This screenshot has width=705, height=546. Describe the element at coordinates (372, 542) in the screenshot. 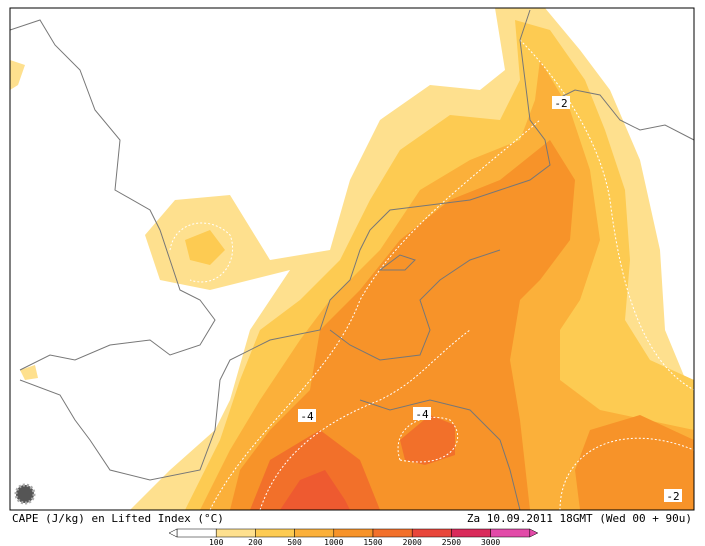

I see `legend-label: 1500` at that location.